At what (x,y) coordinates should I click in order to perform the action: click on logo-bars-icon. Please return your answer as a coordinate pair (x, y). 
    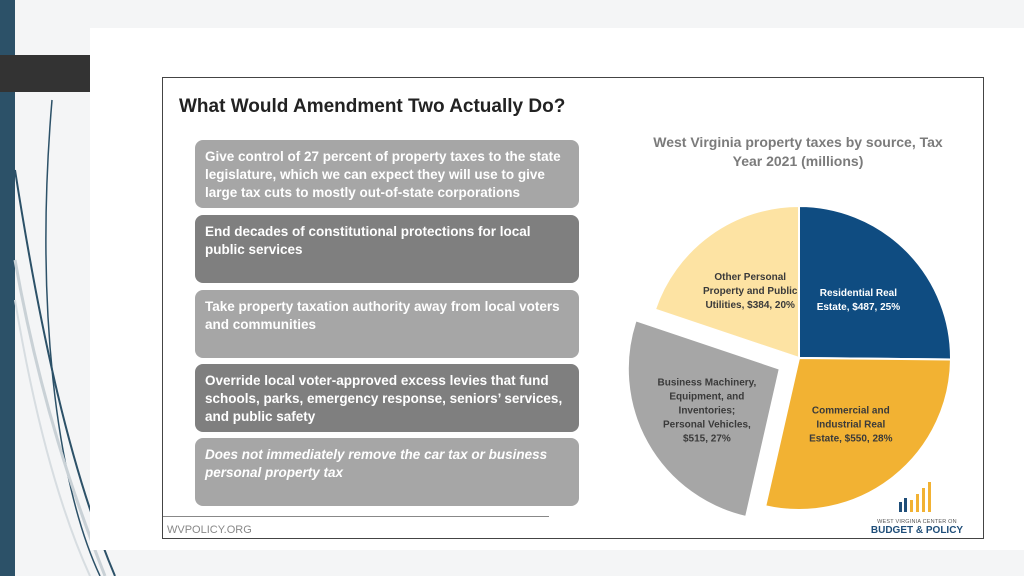
    Looking at the image, I should click on (915, 497).